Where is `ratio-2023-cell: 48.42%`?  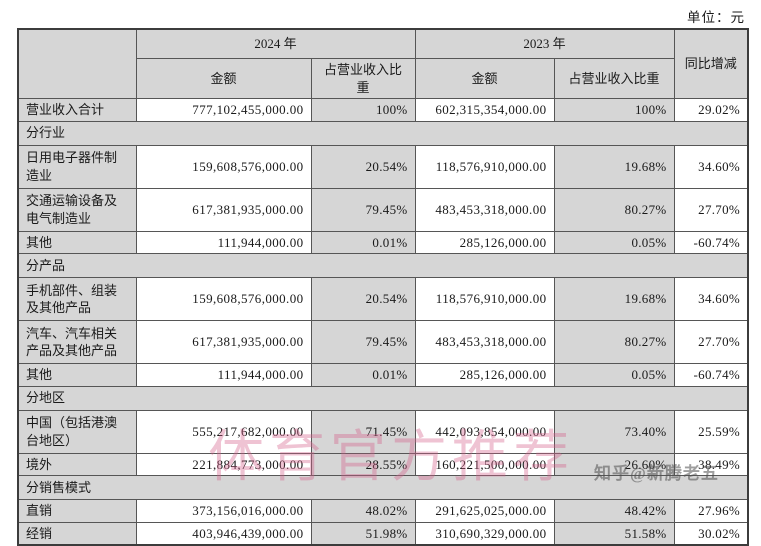
ratio-2023-cell: 48.42% is located at coordinates (614, 511).